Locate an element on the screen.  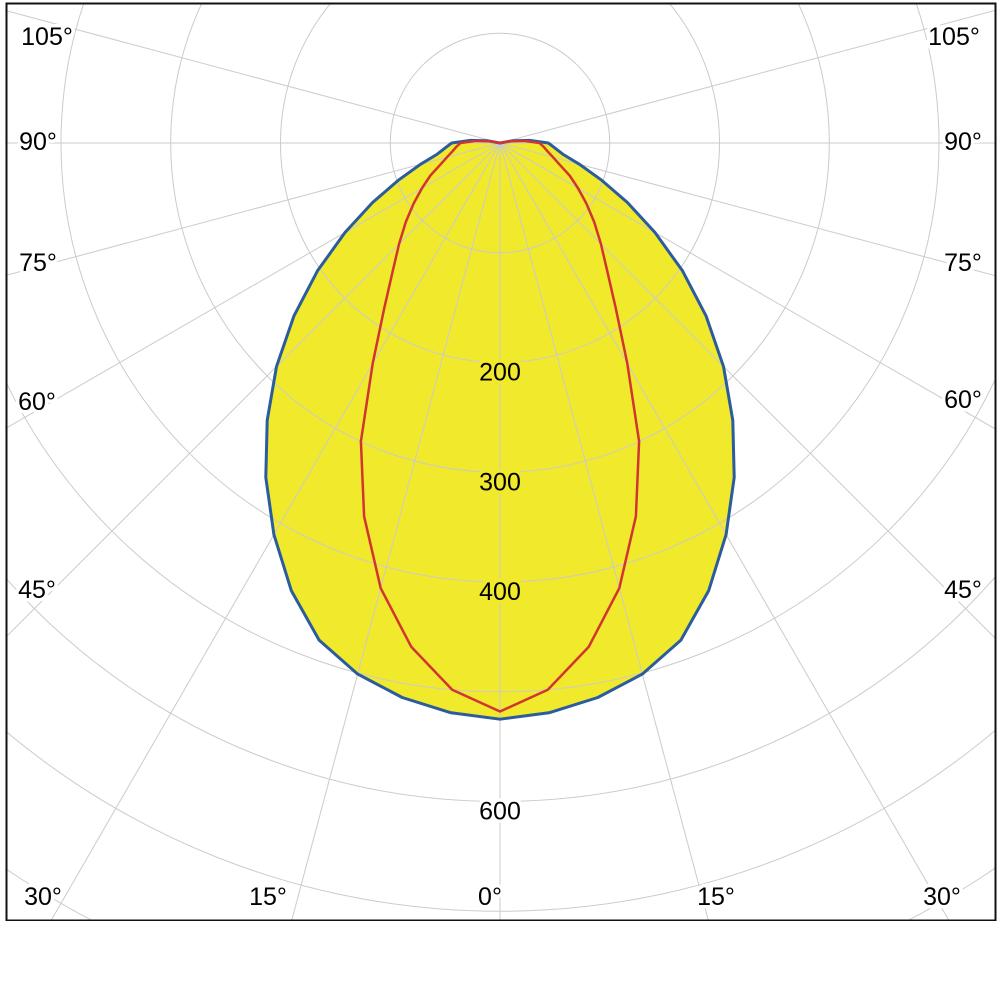
grid-ray--75 is located at coordinates (253, 209).